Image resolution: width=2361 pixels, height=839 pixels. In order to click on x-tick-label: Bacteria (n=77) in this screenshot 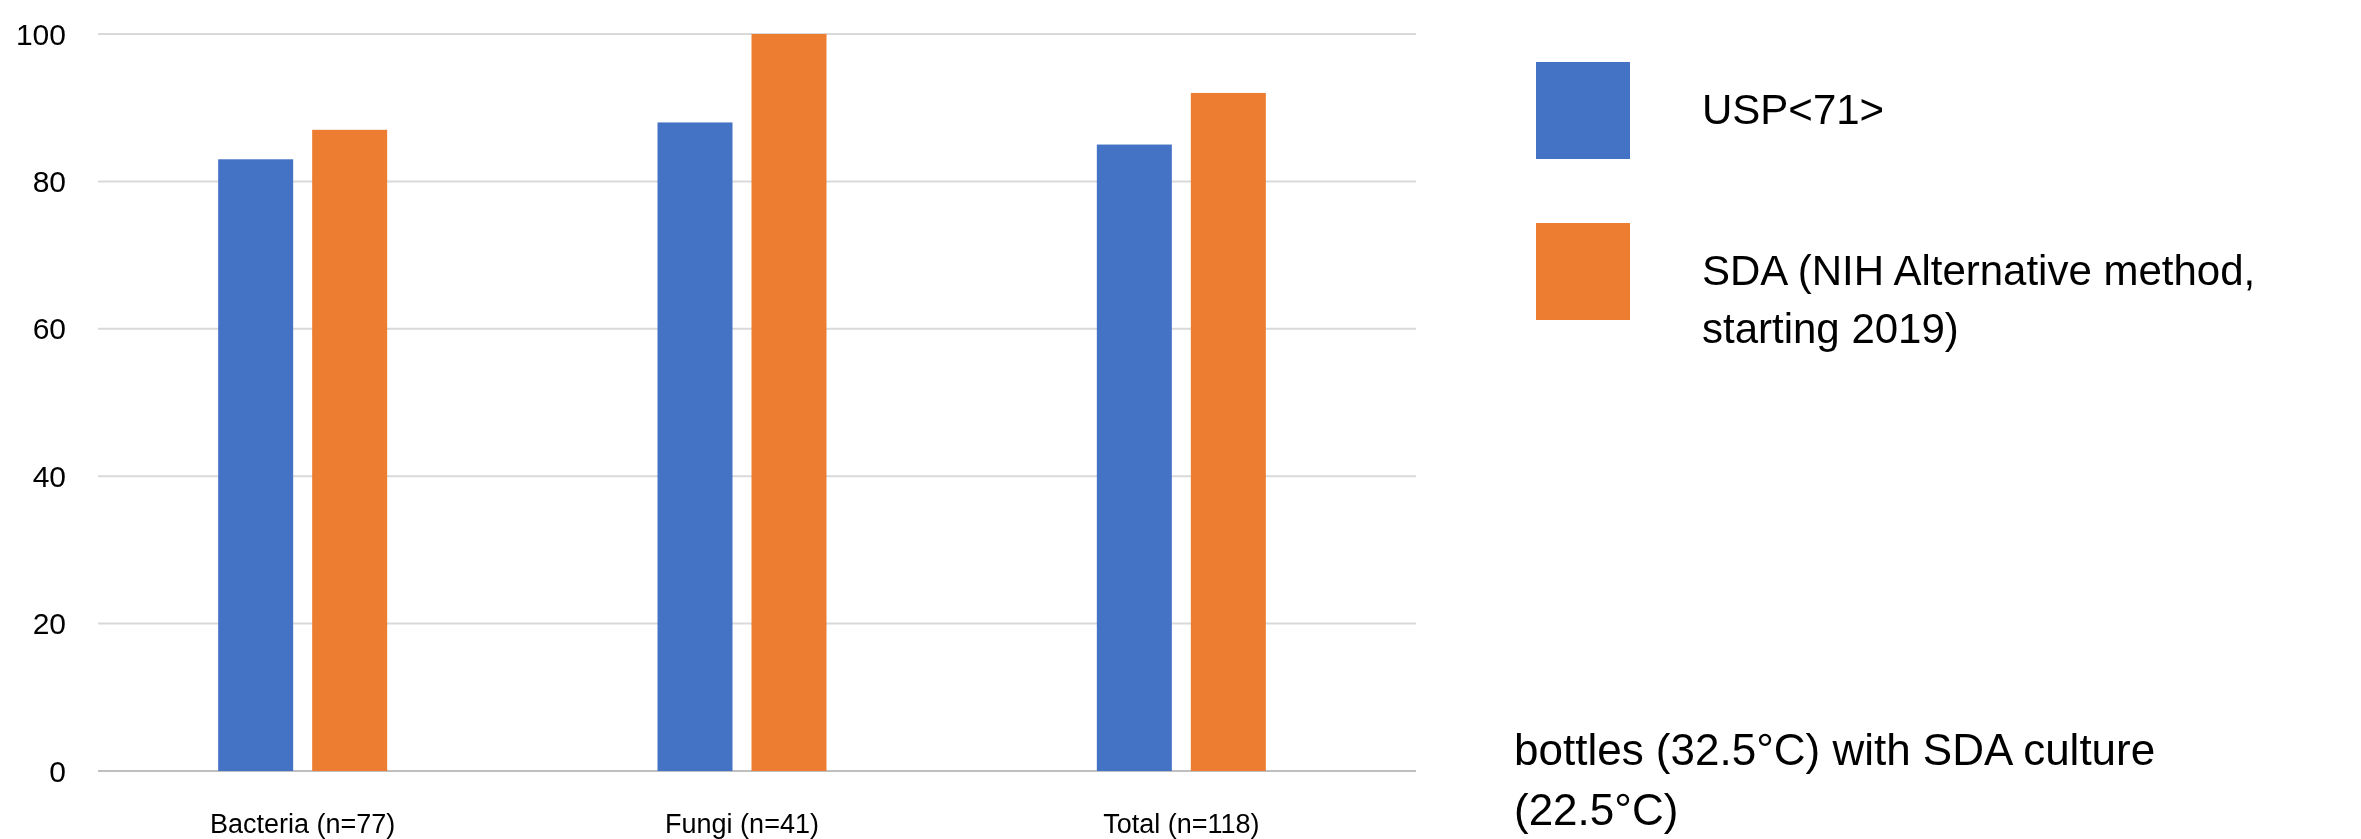, I will do `click(302, 824)`.